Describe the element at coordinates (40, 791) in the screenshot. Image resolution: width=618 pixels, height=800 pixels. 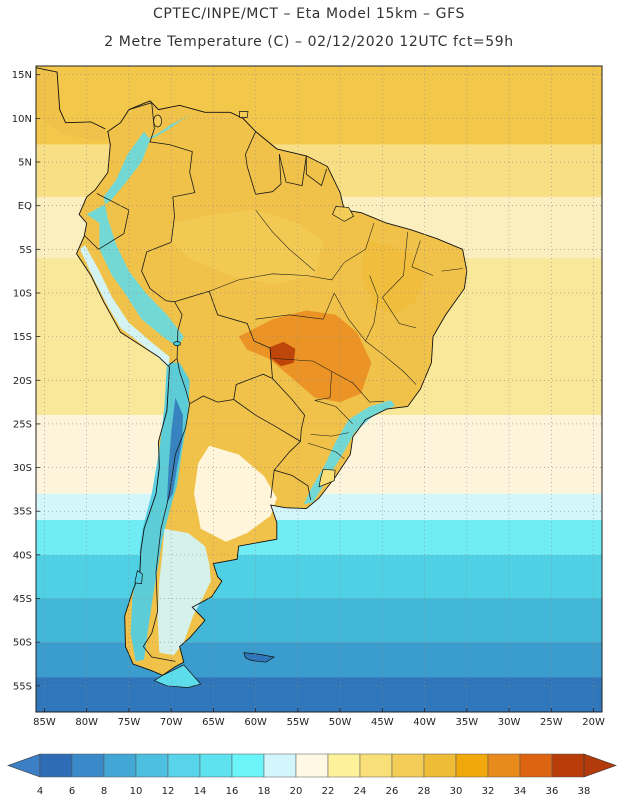
I see `colorbar-label: 4` at that location.